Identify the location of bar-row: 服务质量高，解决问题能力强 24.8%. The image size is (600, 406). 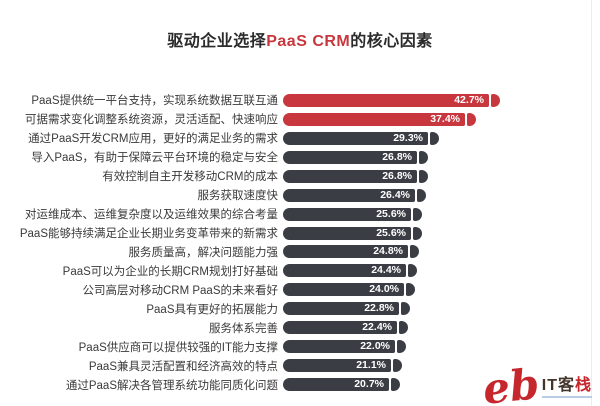
(300, 252).